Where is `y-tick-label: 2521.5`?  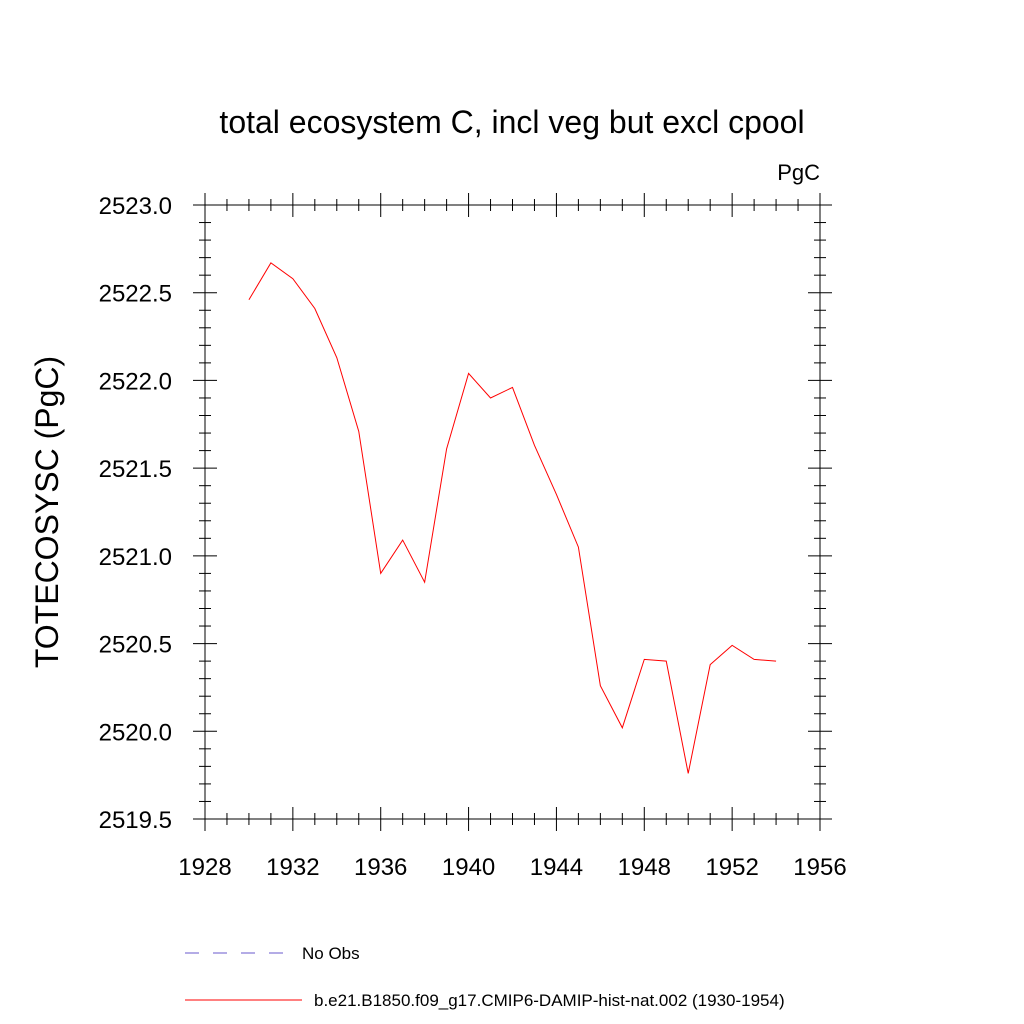 y-tick-label: 2521.5 is located at coordinates (135, 469).